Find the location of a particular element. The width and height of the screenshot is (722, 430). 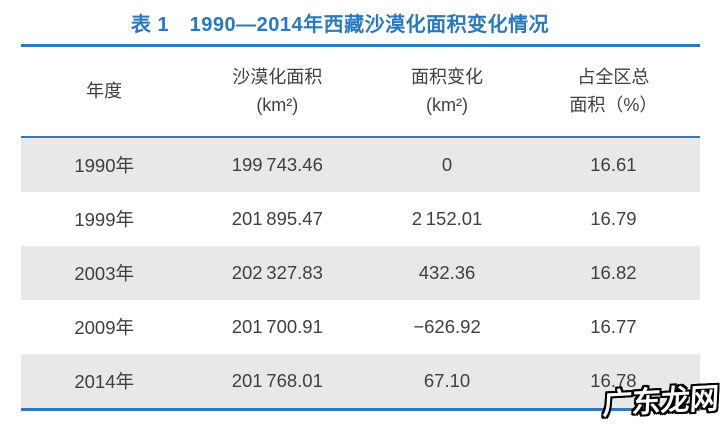

column-header-area-label: 沙漠化面积 is located at coordinates (277, 76).